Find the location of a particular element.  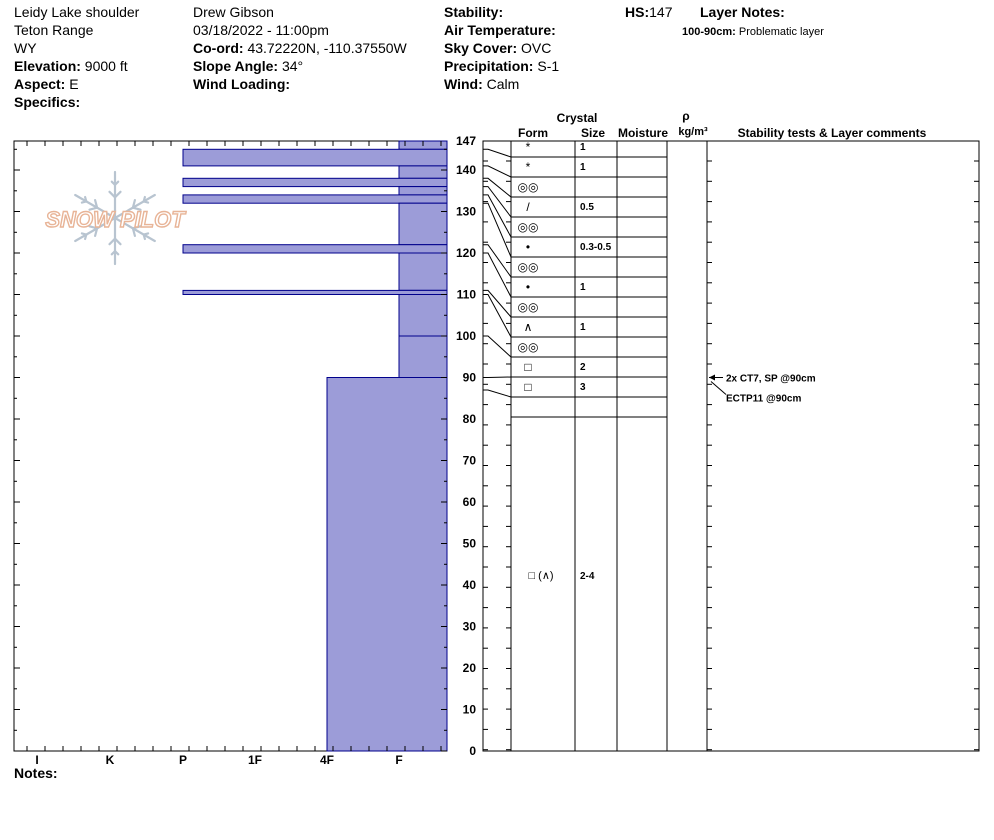

logo-text: SNOW PILOT is located at coordinates (115, 219).